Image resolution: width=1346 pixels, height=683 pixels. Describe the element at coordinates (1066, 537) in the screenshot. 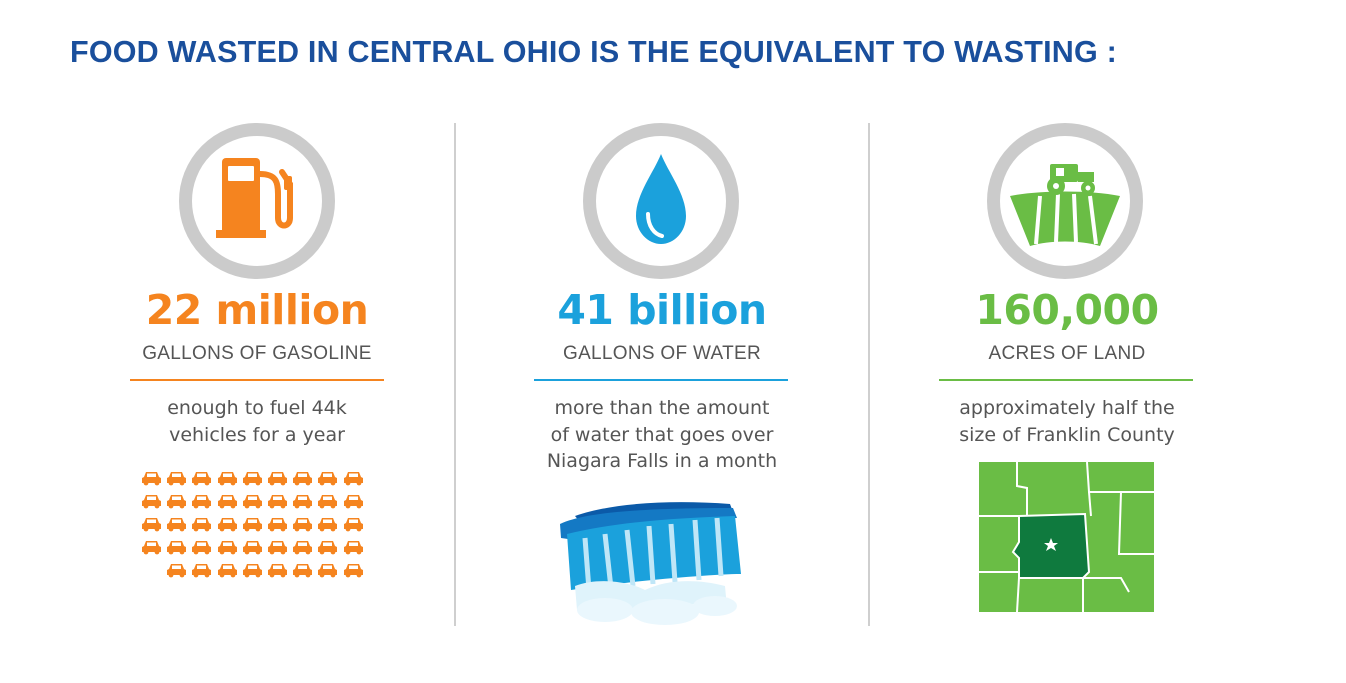

I see `franklin-county-map` at that location.